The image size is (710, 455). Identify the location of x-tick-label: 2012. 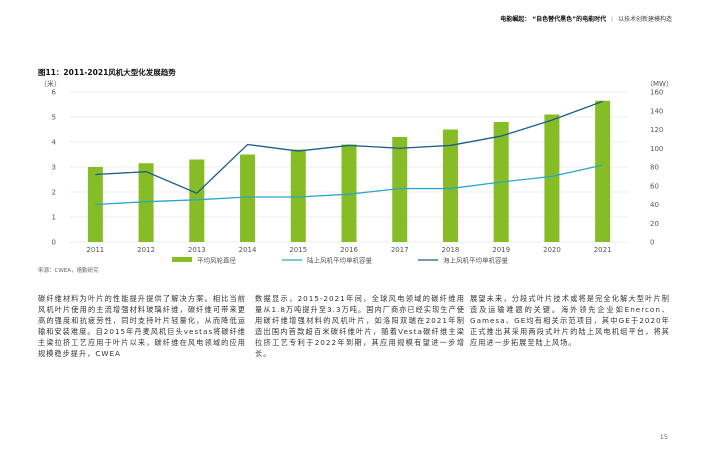
(146, 250).